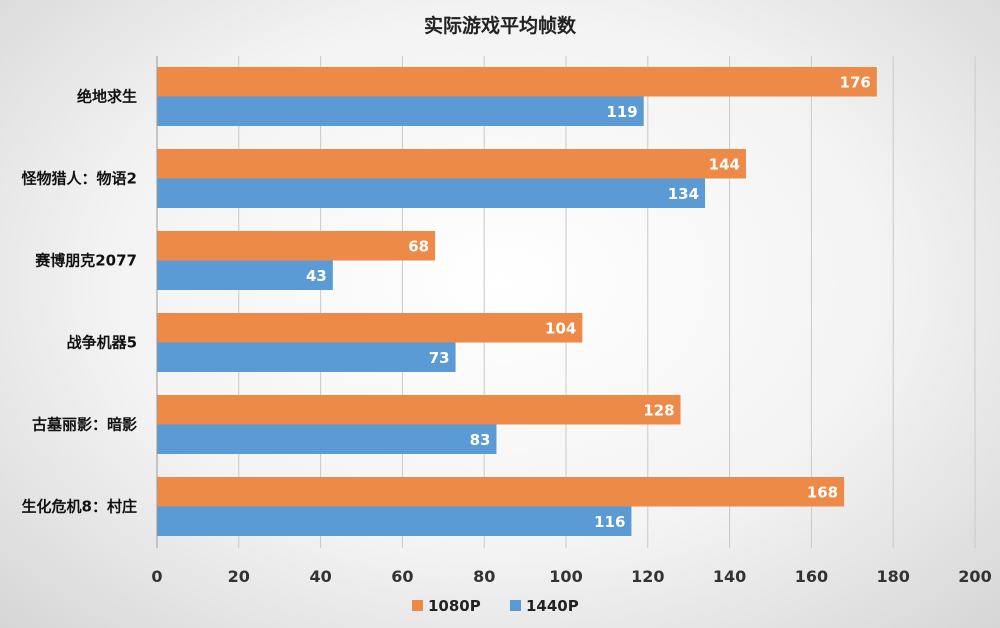 Image resolution: width=1000 pixels, height=628 pixels. I want to click on data-label-1440p: 119, so click(621, 112).